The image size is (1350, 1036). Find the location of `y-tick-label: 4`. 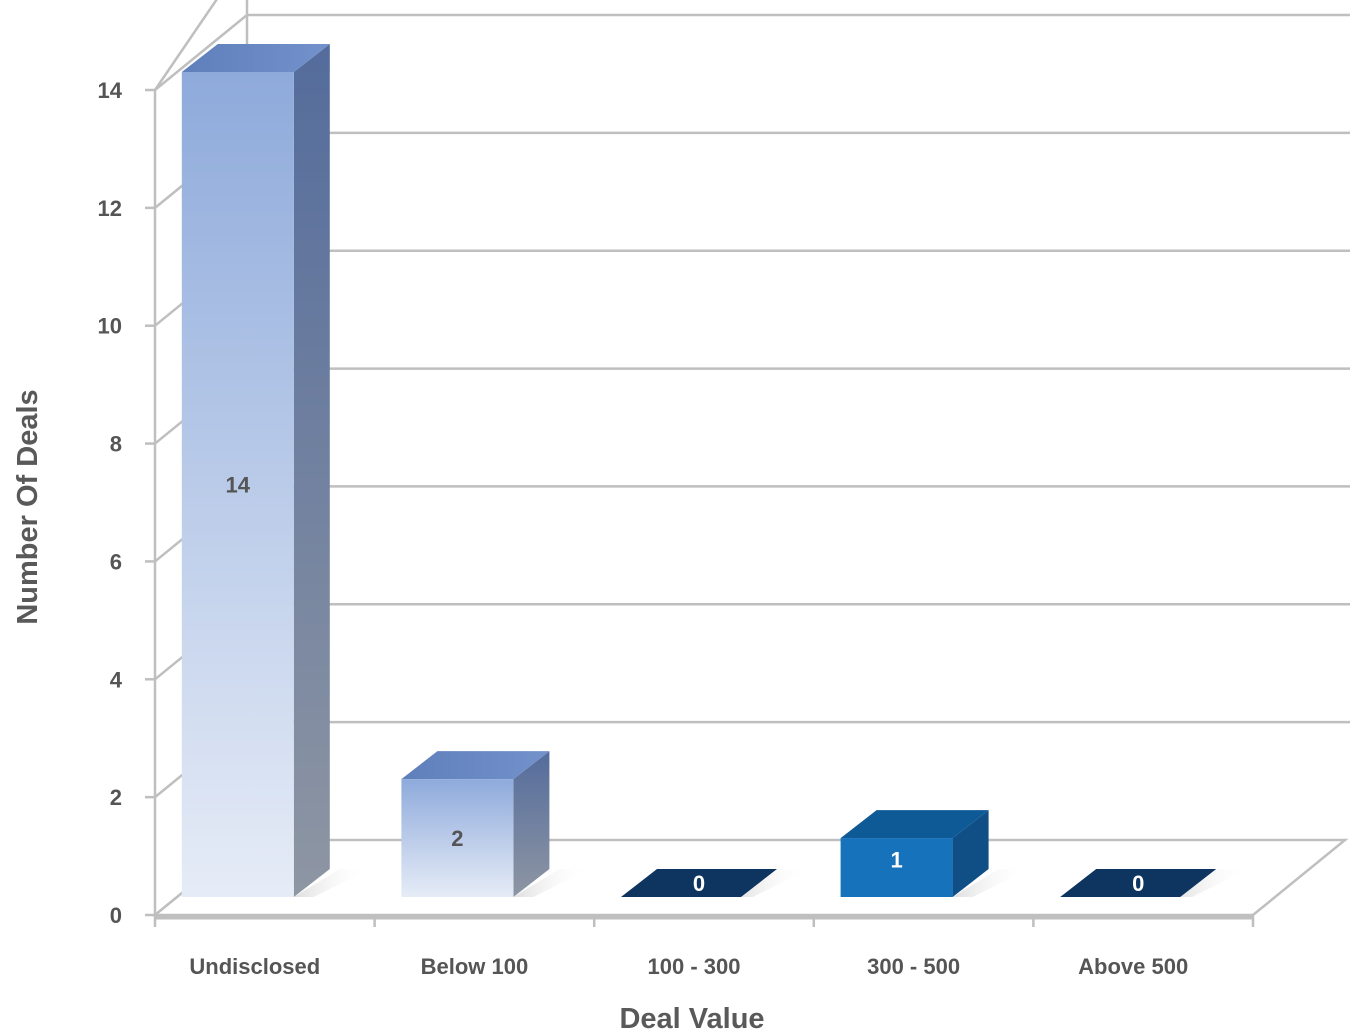

y-tick-label: 4 is located at coordinates (116, 679).